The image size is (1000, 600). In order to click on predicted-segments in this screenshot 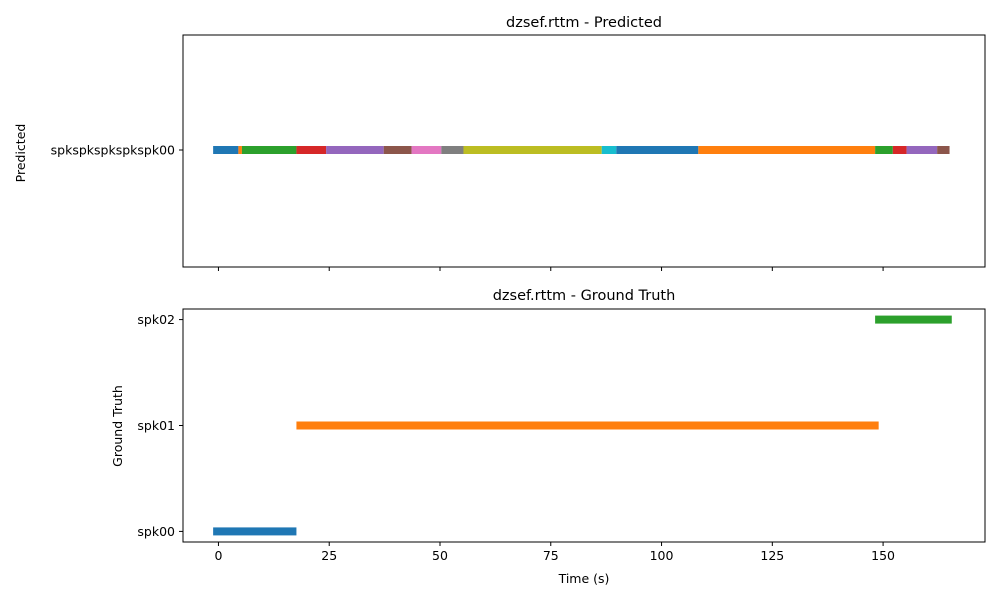, I will do `click(581, 150)`.